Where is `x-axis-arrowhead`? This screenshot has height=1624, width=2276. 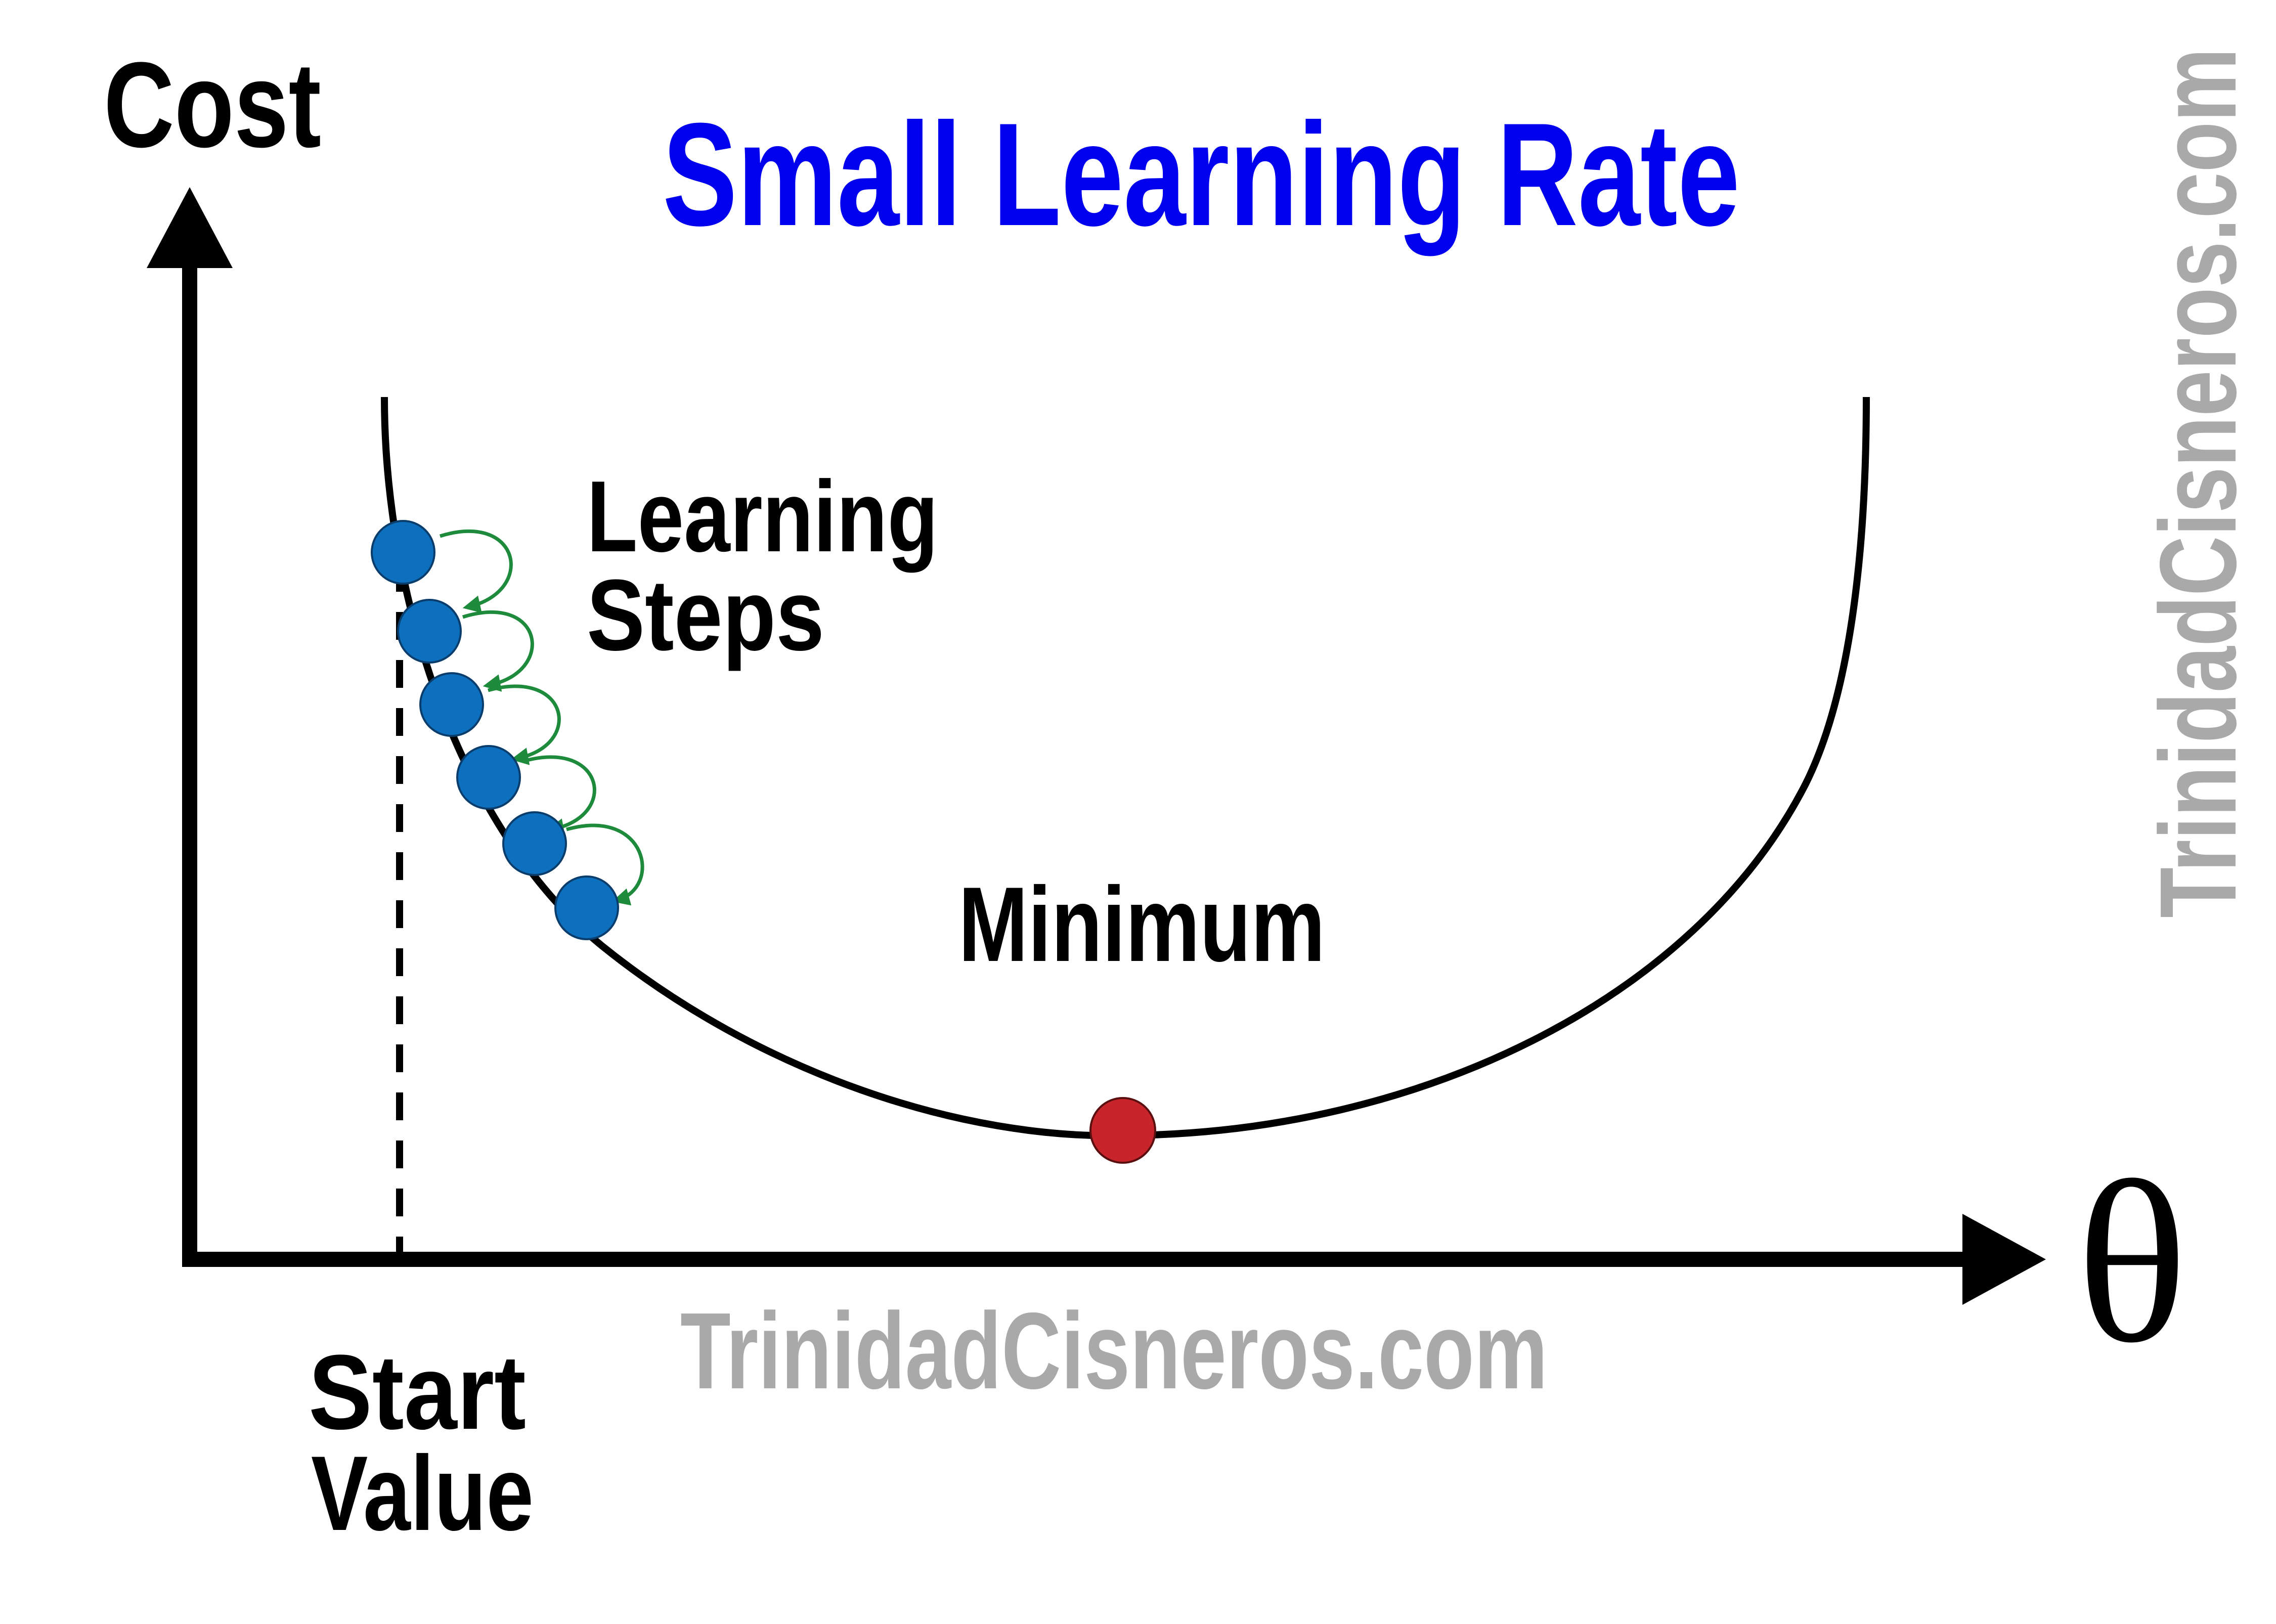 x-axis-arrowhead is located at coordinates (2004, 1259).